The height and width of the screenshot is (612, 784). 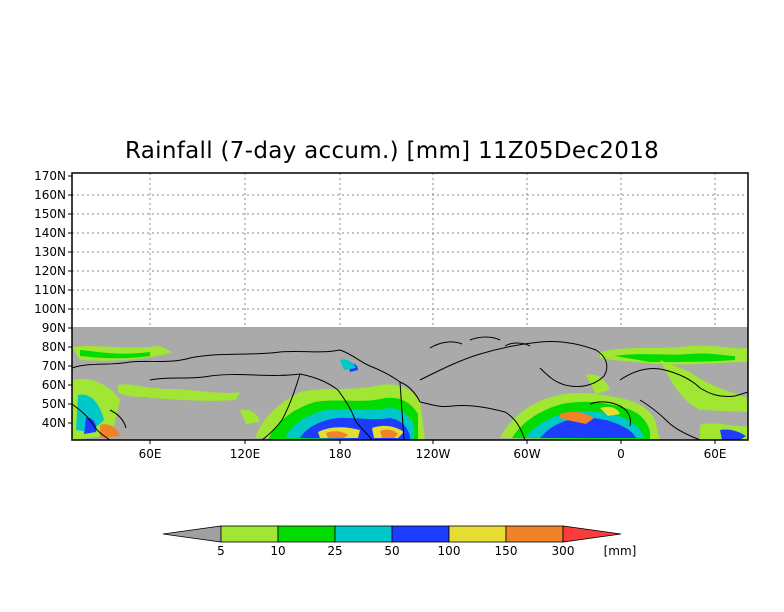 What do you see at coordinates (54, 347) in the screenshot?
I see `lat-label: 80N` at bounding box center [54, 347].